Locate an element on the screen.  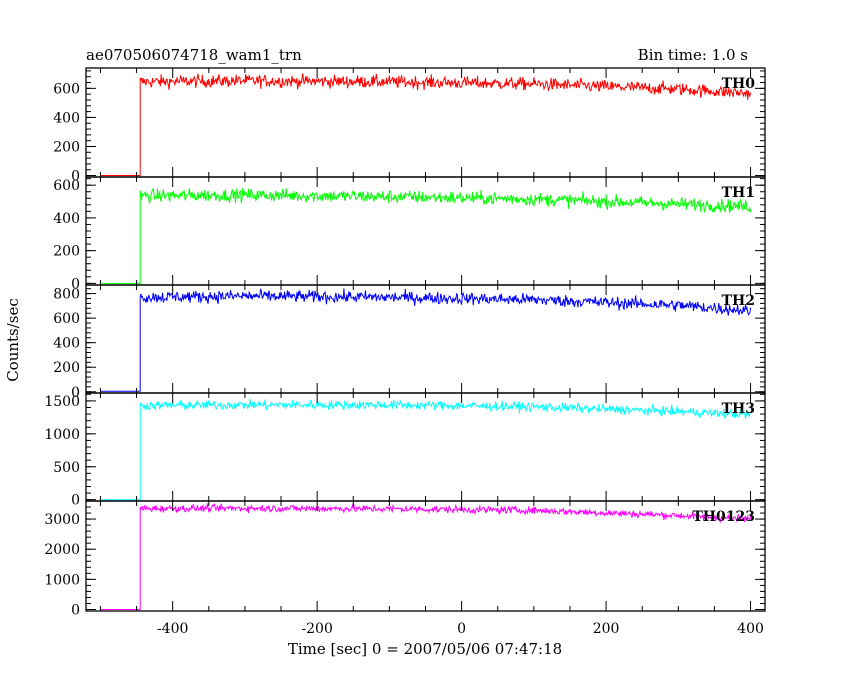
x-axis-label: Time [sec] 0 = 2007/05/06 07:47:18 is located at coordinates (425, 649).